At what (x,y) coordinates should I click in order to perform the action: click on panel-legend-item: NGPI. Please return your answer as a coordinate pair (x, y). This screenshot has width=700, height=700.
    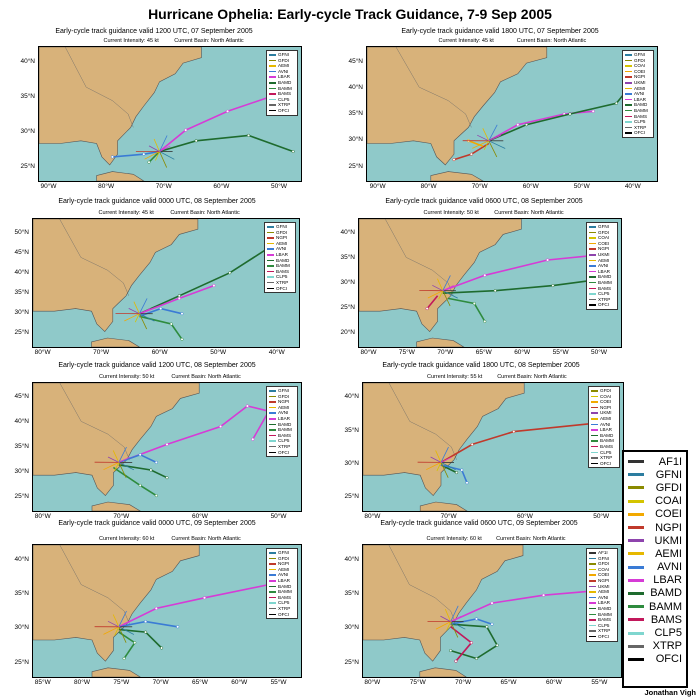
    Looking at the image, I should click on (282, 564).